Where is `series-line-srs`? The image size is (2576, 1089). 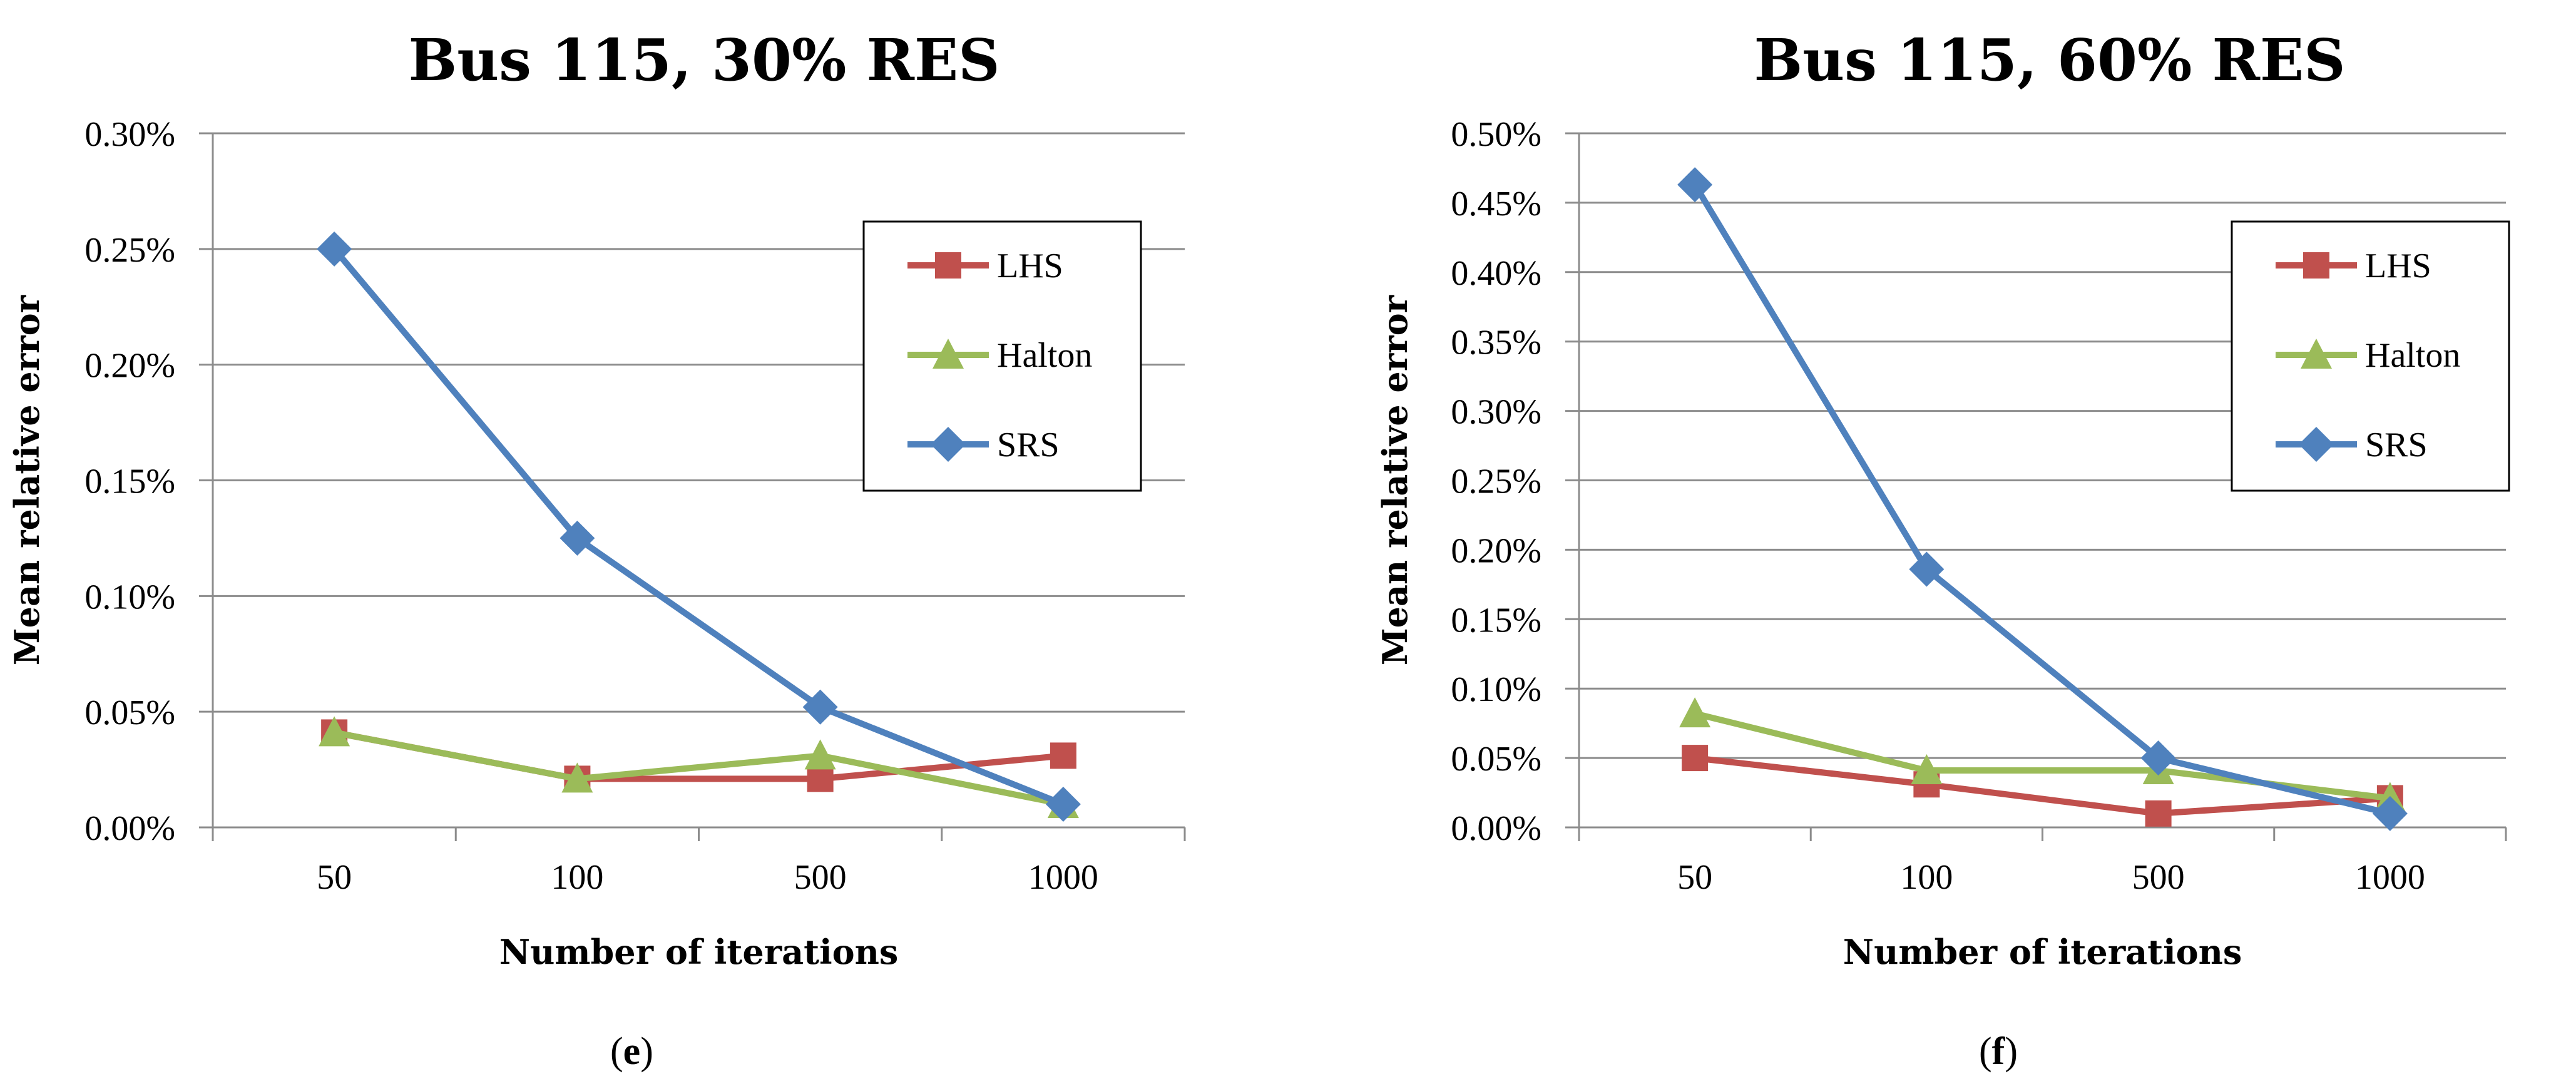
series-line-srs is located at coordinates (699, 526).